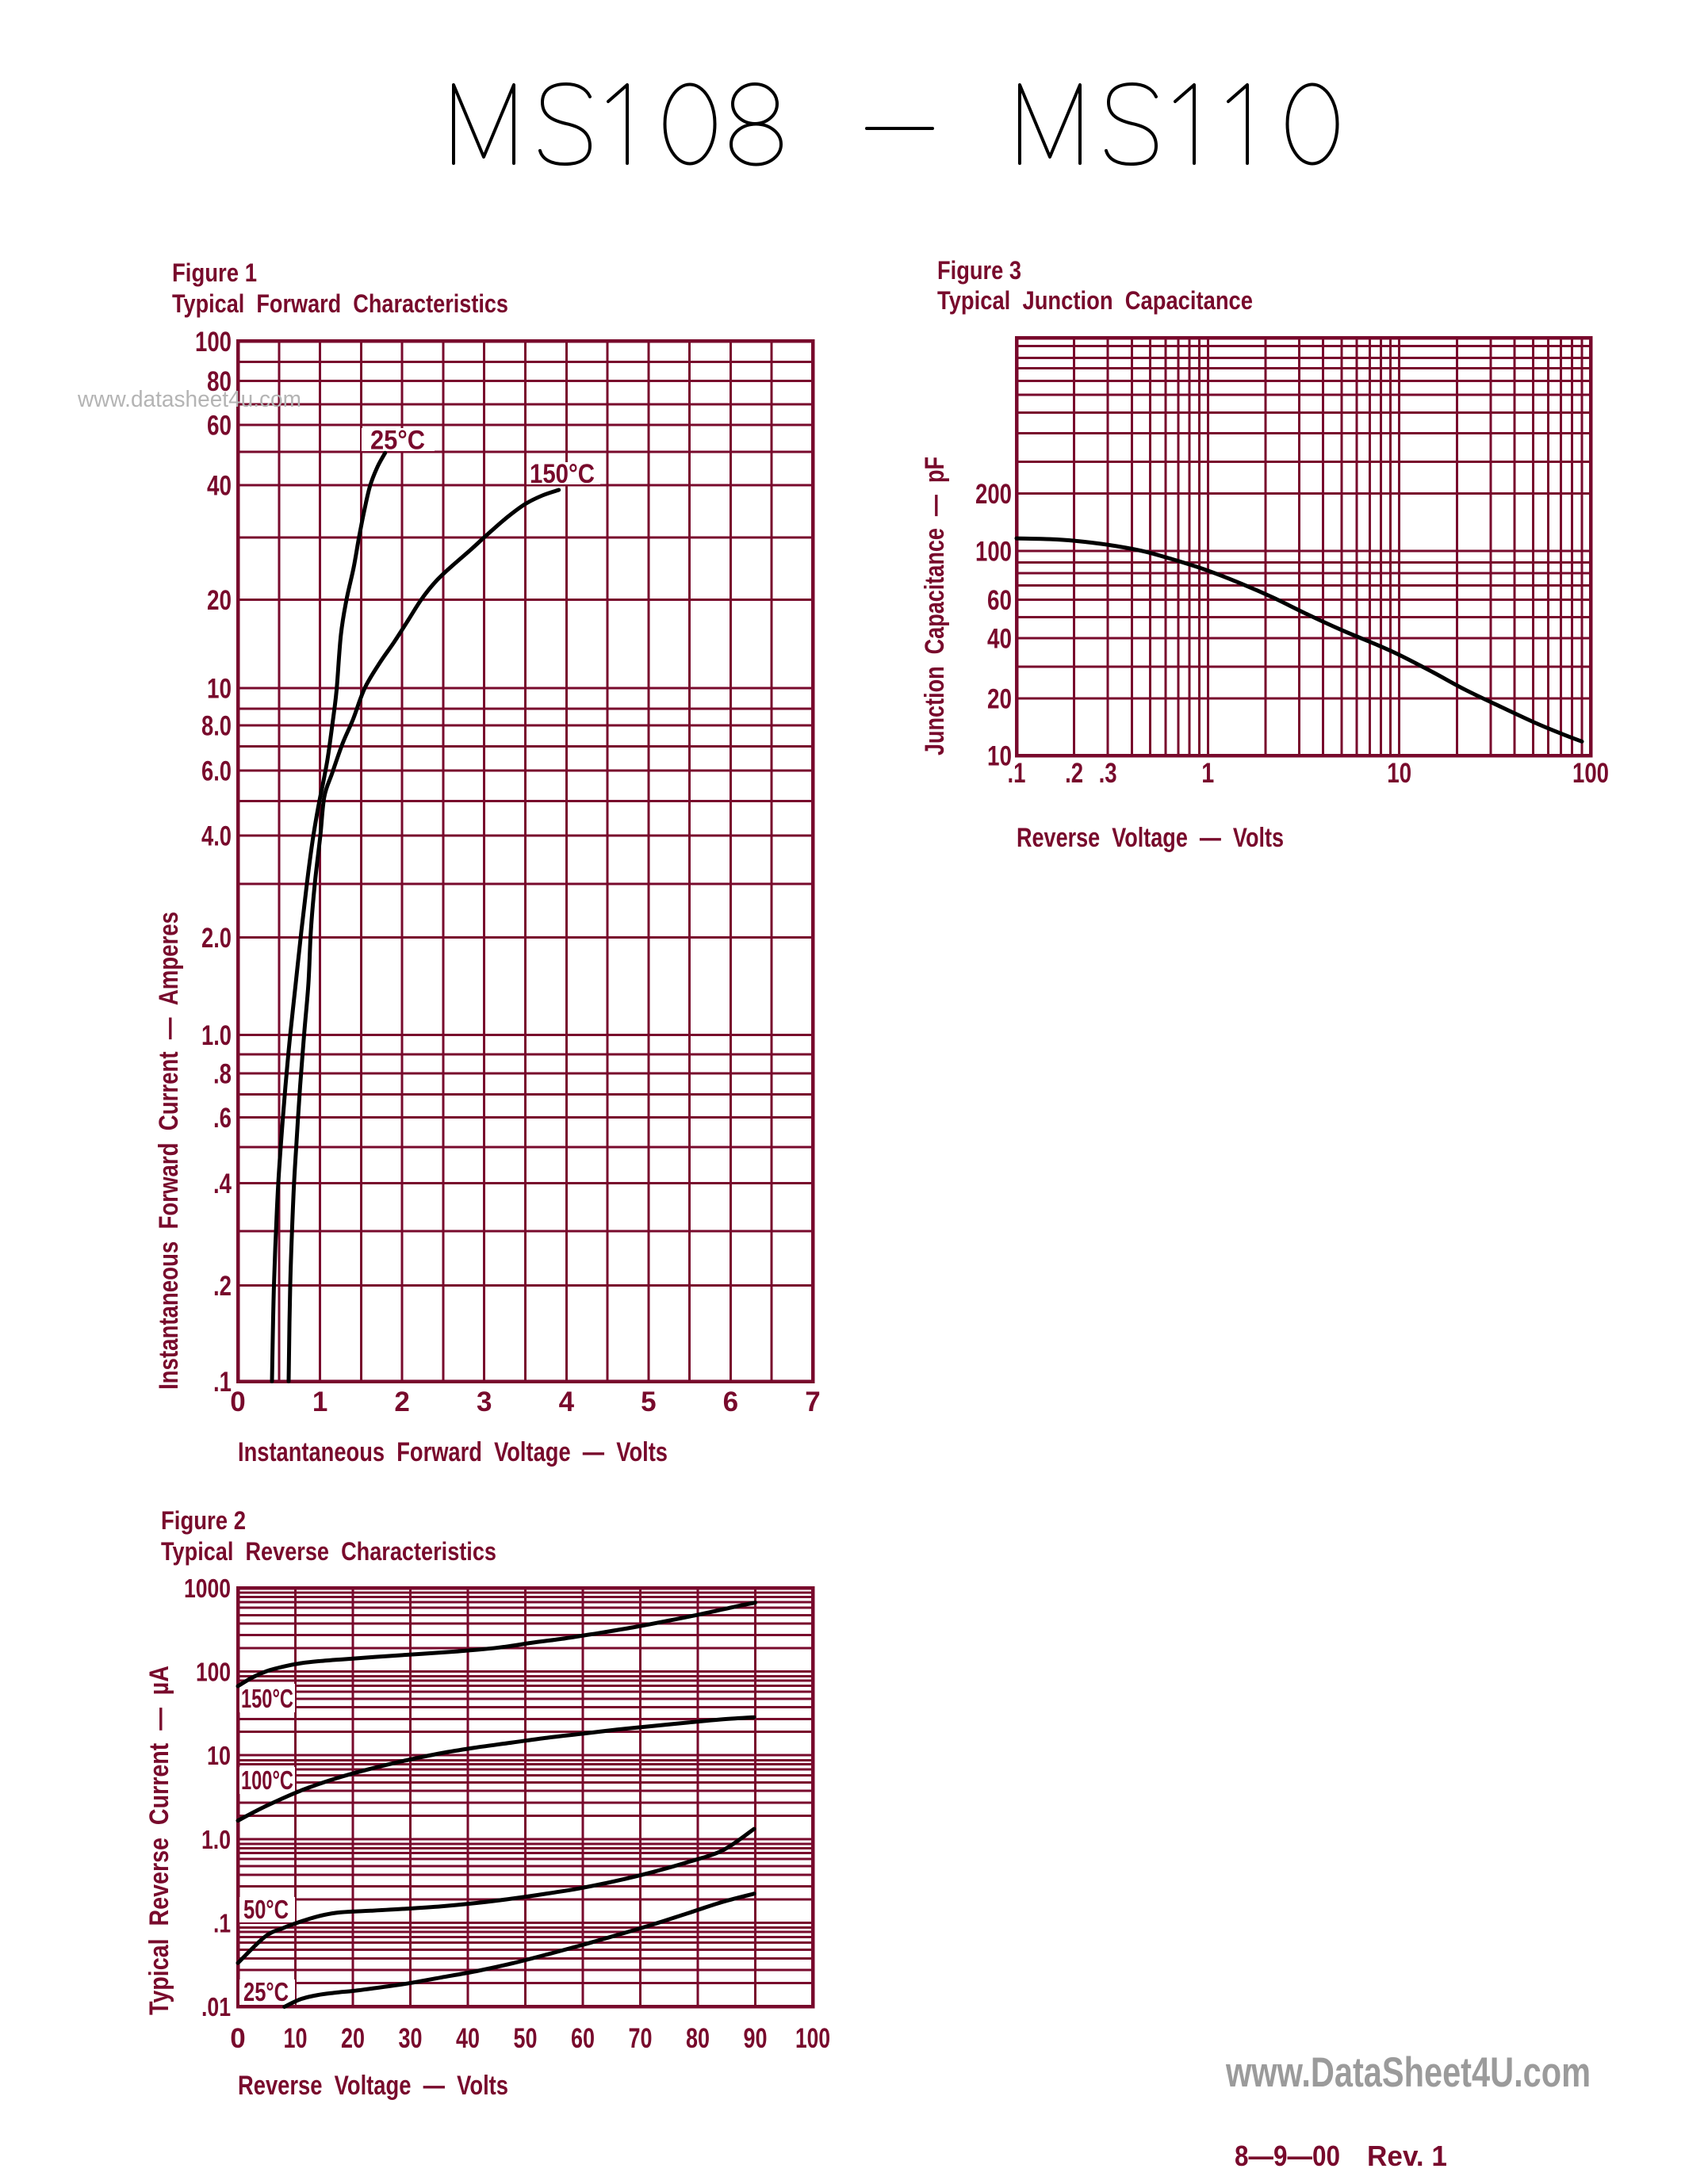  What do you see at coordinates (222, 1183) in the screenshot?
I see `svg-text: .4` at bounding box center [222, 1183].